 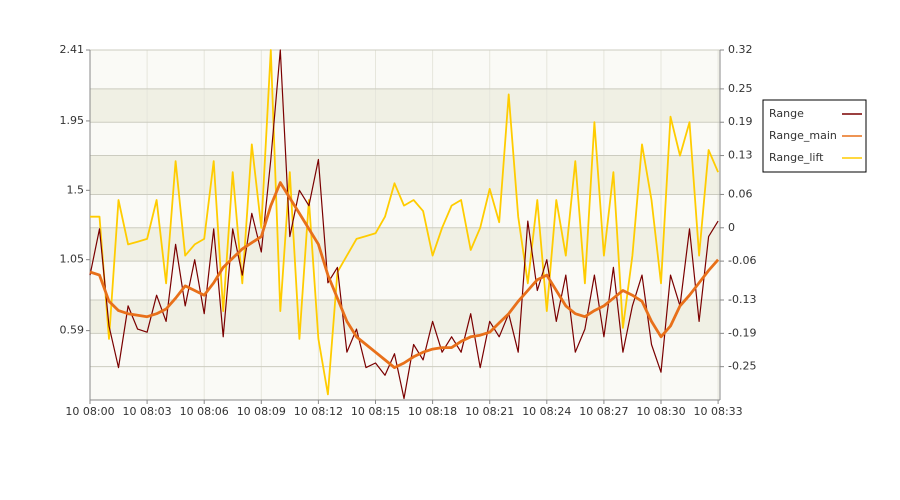 I want to click on legend: Range Range_main Range_lift, so click(x=814, y=136).